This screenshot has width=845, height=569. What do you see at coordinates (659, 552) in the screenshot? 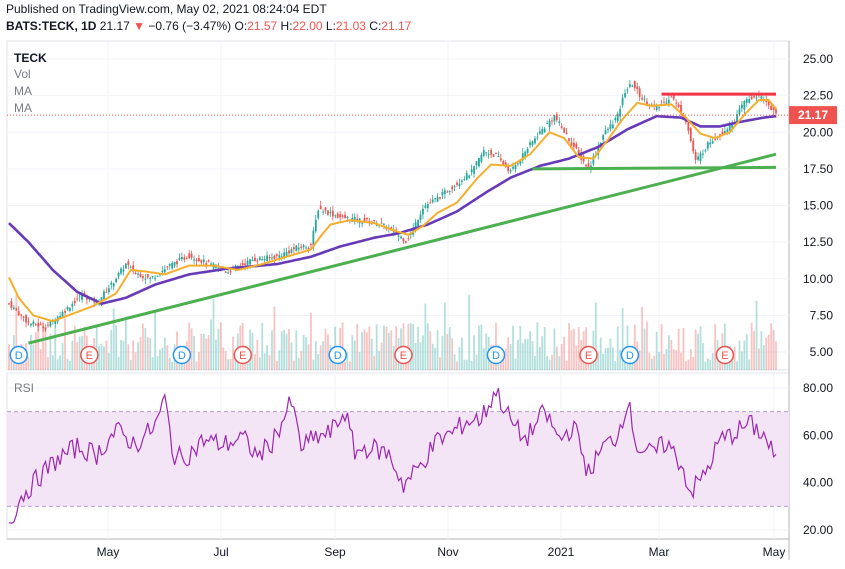
I see `time-tick-label: Mar` at bounding box center [659, 552].